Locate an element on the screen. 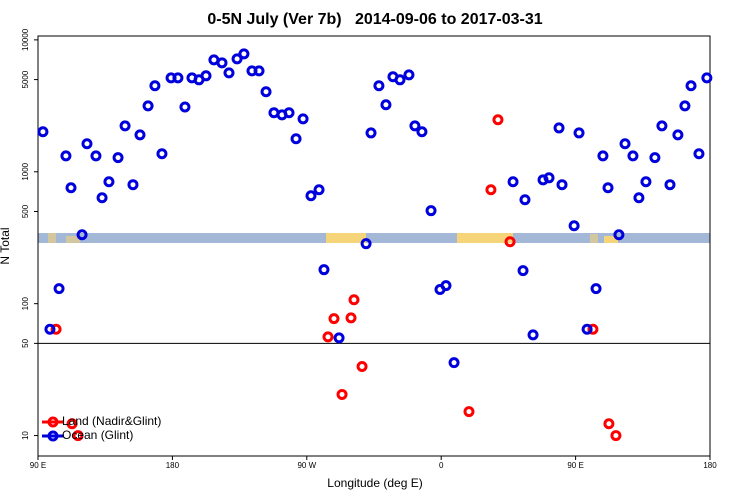  y-tick-label: 500 is located at coordinates (25, 211).